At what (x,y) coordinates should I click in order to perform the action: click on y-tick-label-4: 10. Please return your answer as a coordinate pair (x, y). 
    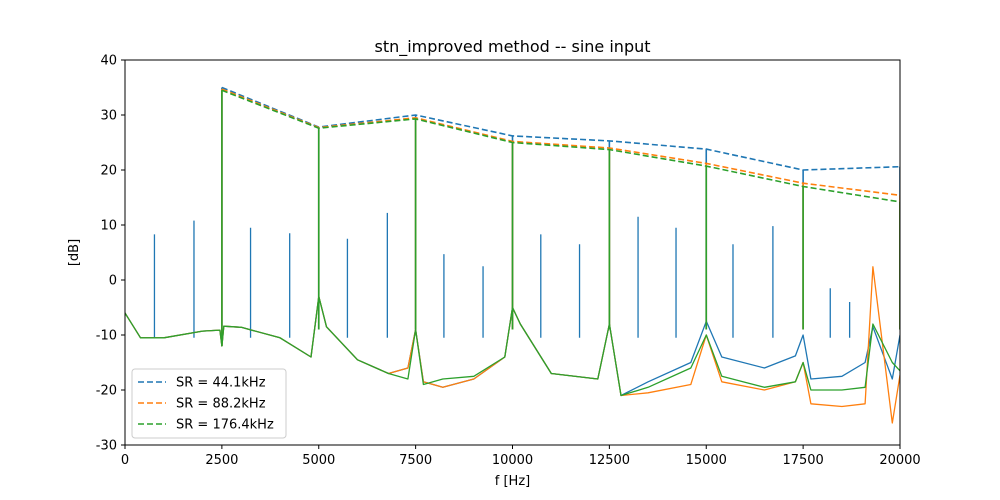
    Looking at the image, I should click on (108, 226).